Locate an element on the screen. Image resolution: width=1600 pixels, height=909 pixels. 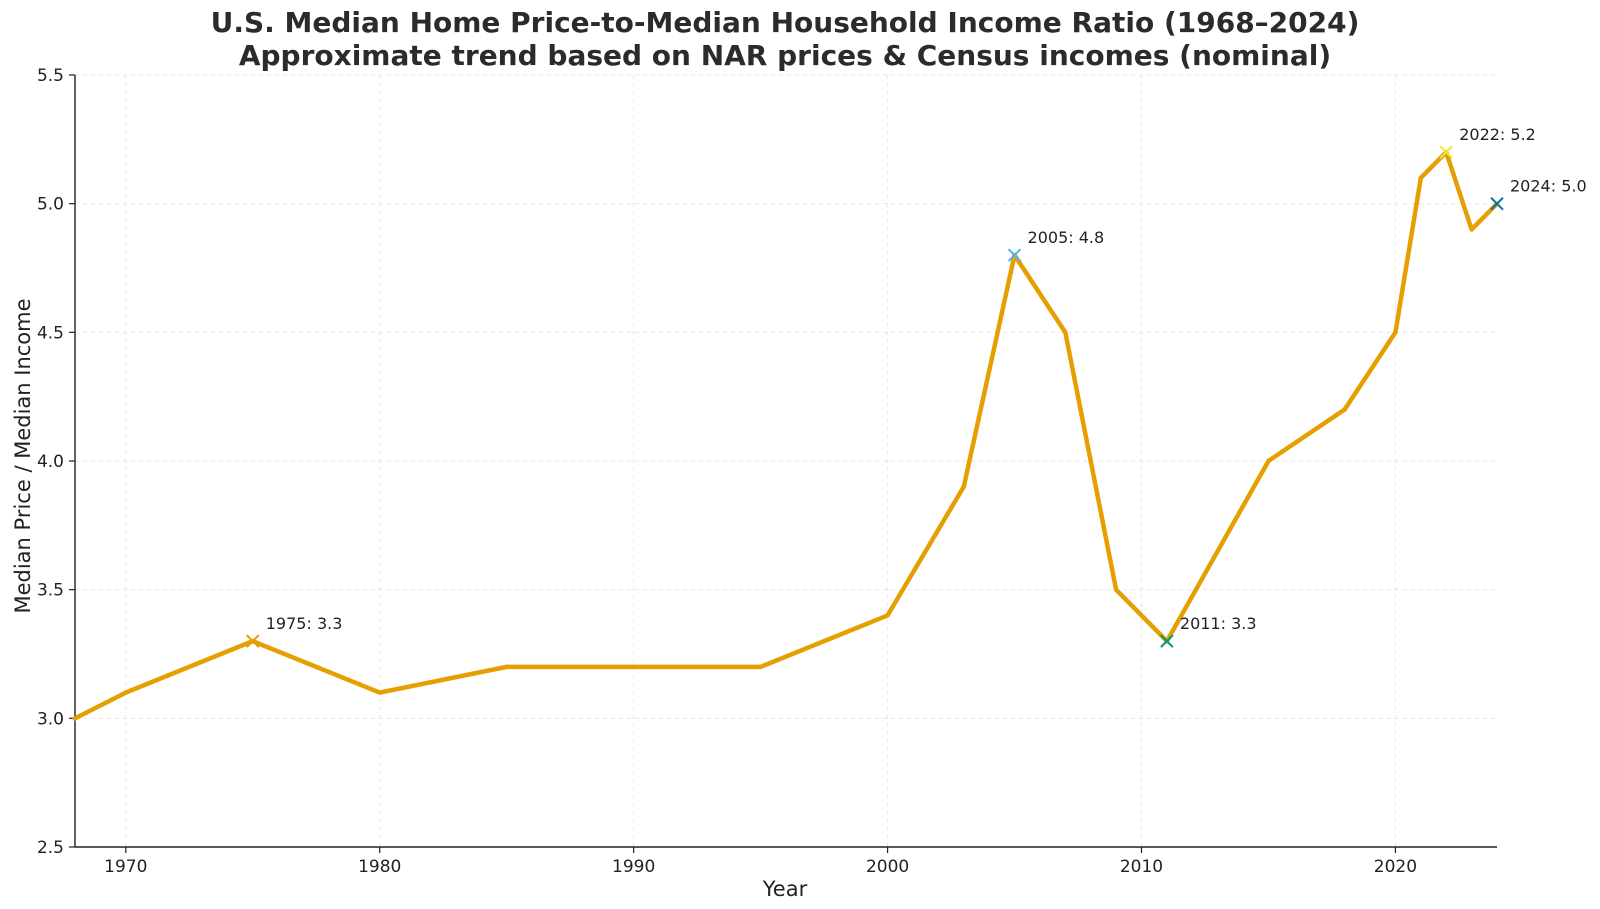
x-tick-label: 1970 is located at coordinates (125, 867).